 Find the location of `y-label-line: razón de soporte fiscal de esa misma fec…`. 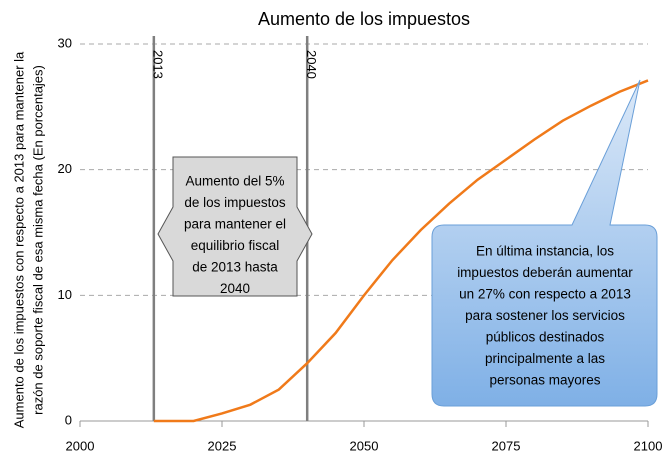

y-label-line: razón de soporte fiscal de esa misma fec… is located at coordinates (37, 240).